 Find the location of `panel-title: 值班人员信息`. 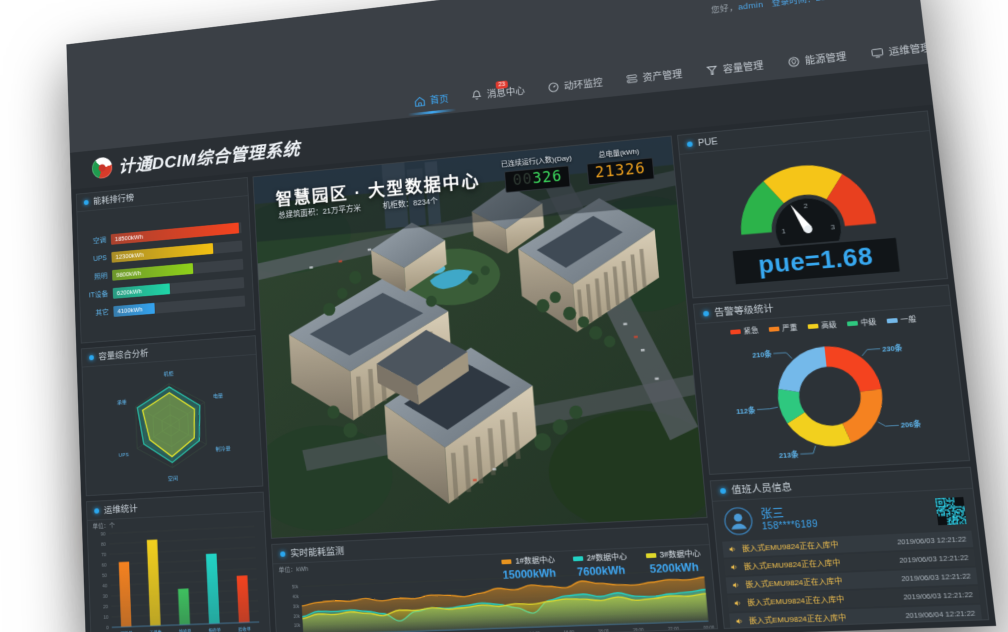

panel-title: 值班人员信息 is located at coordinates (762, 489).